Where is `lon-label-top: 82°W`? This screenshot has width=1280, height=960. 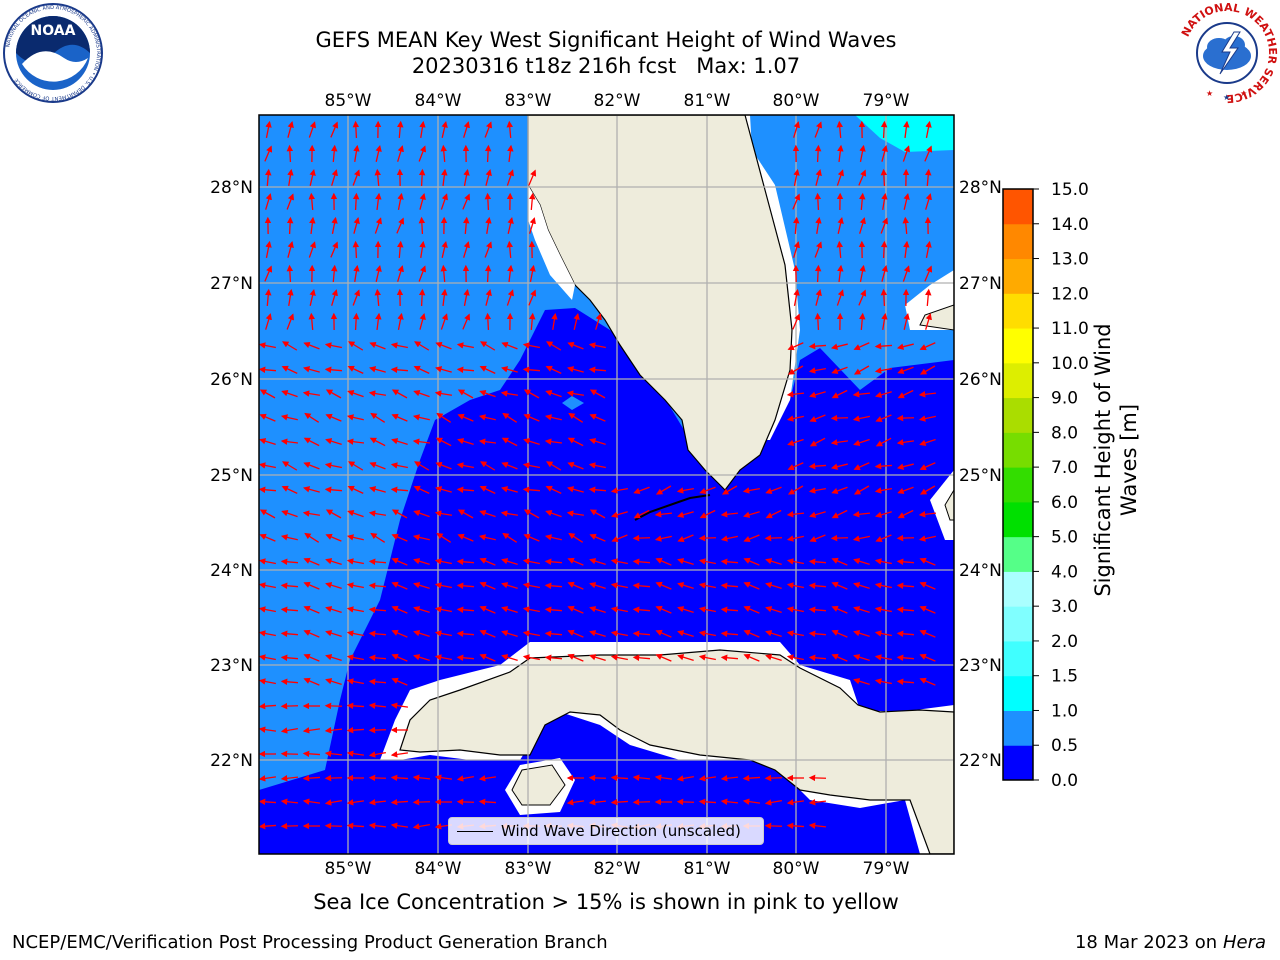
lon-label-top: 82°W is located at coordinates (617, 101).